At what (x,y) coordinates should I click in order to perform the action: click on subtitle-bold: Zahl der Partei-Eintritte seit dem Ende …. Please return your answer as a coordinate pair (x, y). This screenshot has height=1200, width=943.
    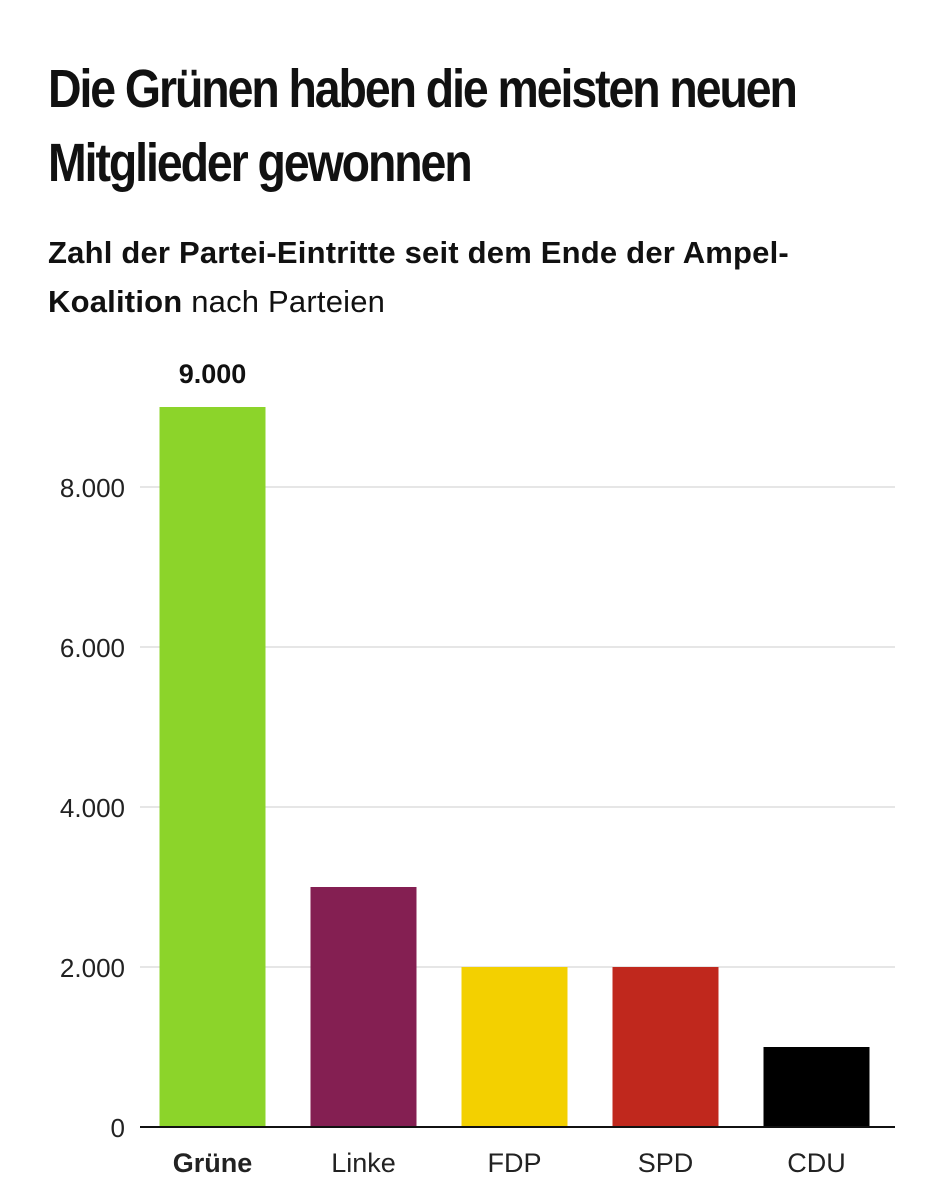
    Looking at the image, I should click on (418, 277).